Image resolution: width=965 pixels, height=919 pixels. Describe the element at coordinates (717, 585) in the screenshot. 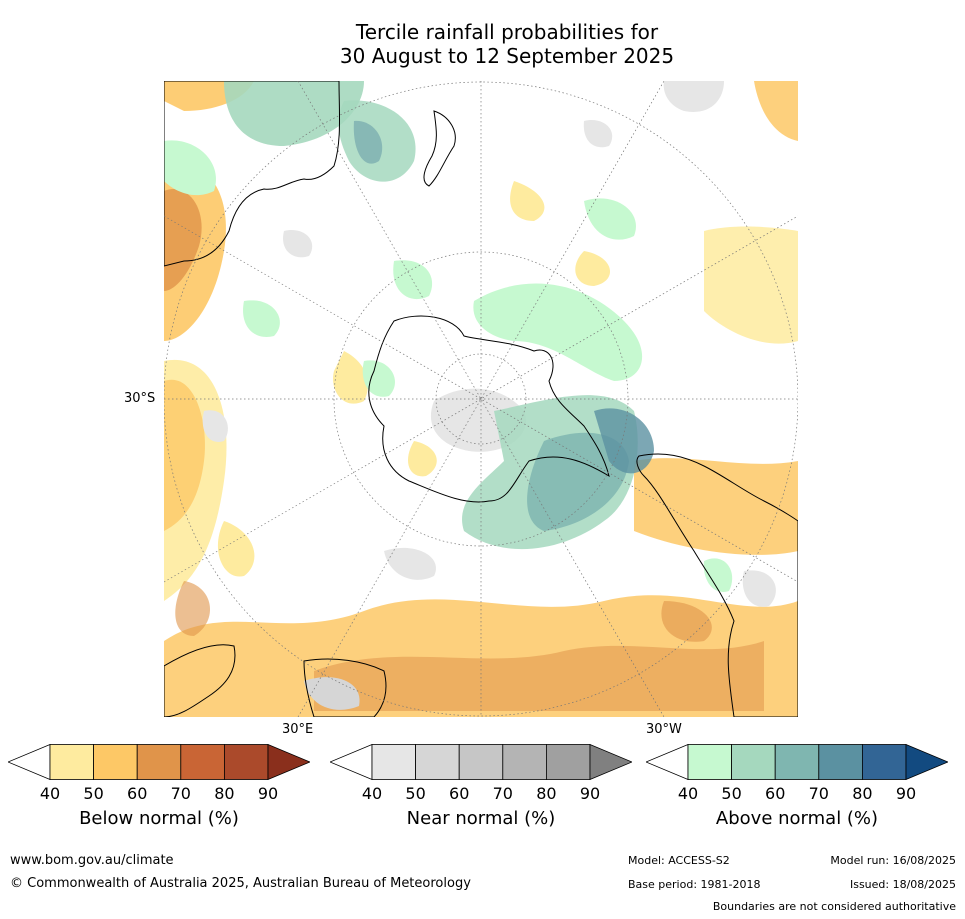

I see `south-america-coastline` at that location.